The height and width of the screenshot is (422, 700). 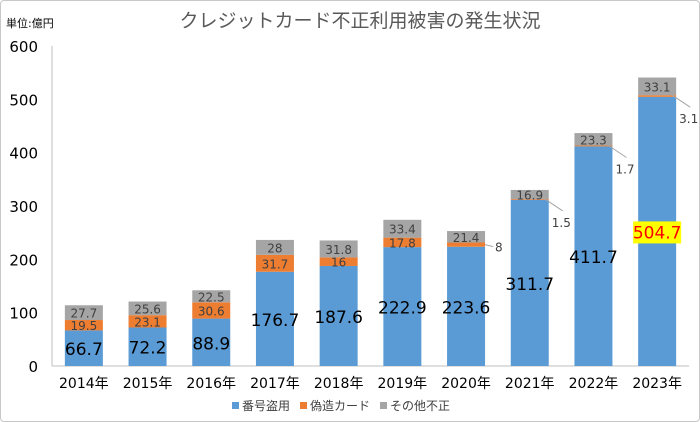 I want to click on legend-label: その他不正, so click(x=420, y=406).